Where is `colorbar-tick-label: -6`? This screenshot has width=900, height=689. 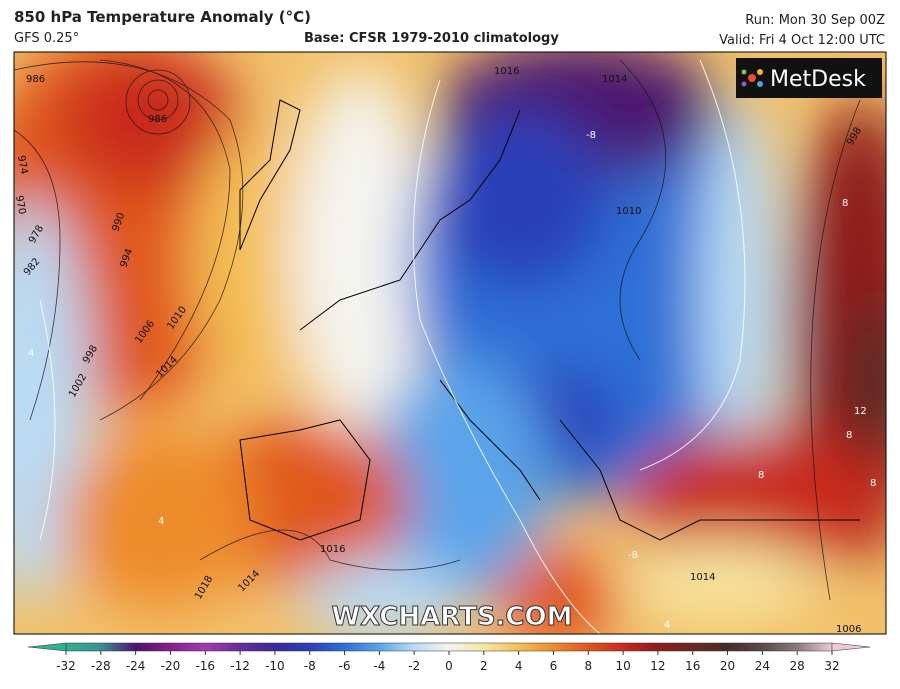
colorbar-tick-label: -6 is located at coordinates (345, 666).